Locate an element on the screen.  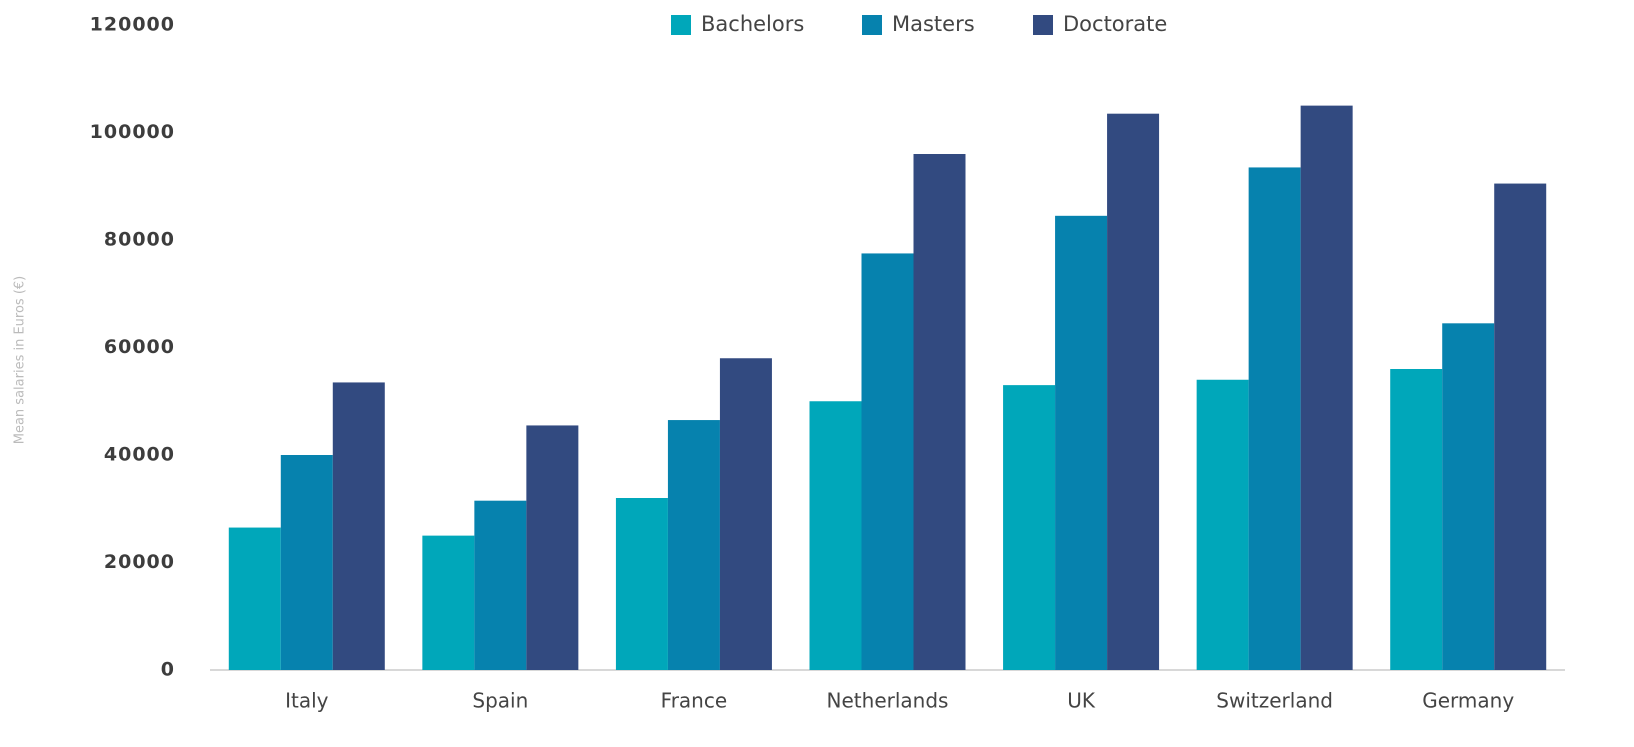
x-tick-label: Germany is located at coordinates (1468, 701).